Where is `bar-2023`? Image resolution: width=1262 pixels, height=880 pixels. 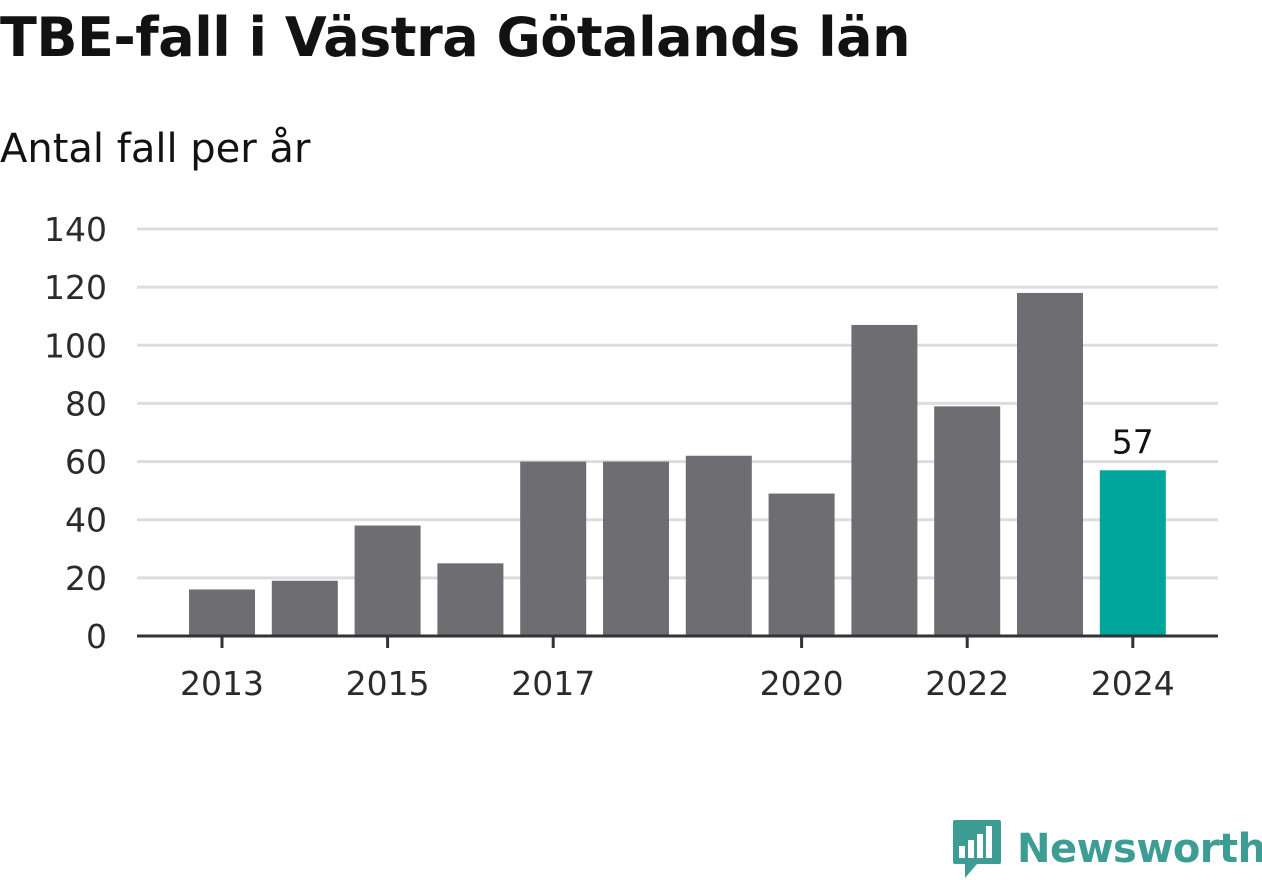 bar-2023 is located at coordinates (1050, 464).